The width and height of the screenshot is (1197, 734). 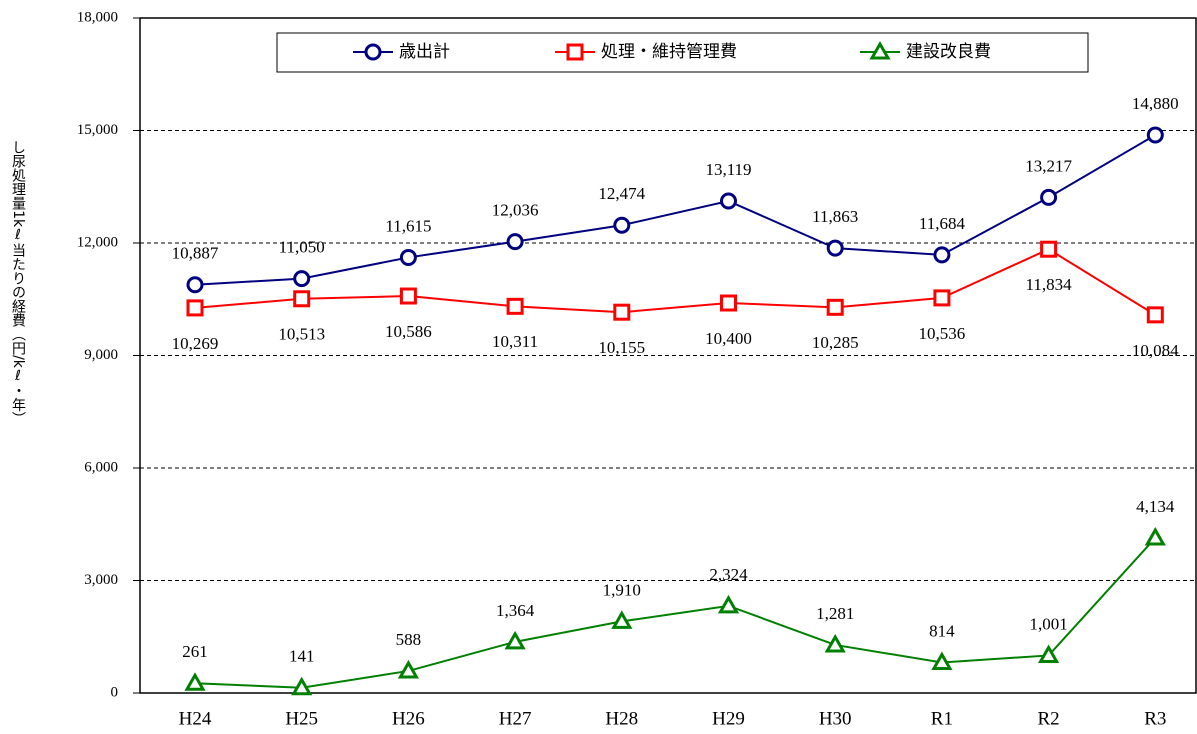 I want to click on y-tick-label: 12,000, so click(x=97, y=242).